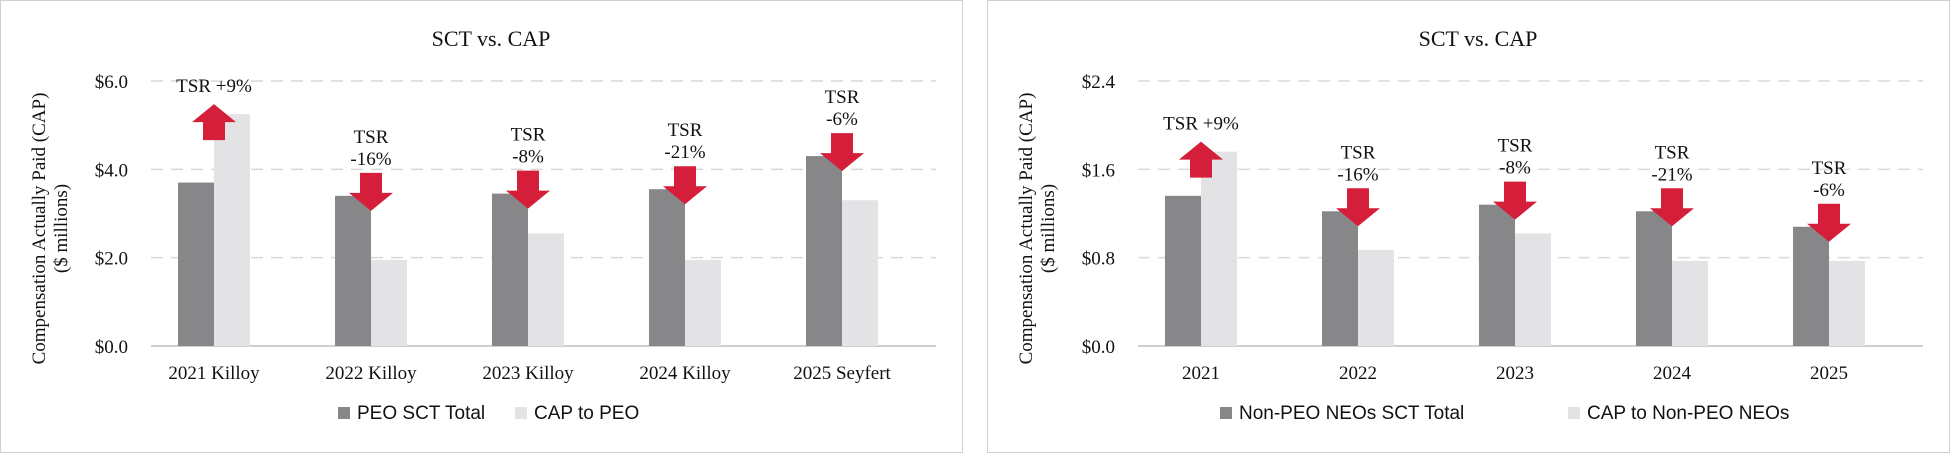  I want to click on y-tick-label: $2.0, so click(111, 259).